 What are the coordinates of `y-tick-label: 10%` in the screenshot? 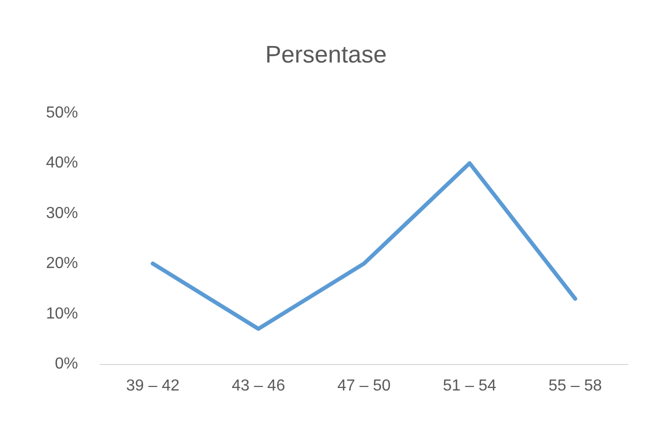 It's located at (62, 313).